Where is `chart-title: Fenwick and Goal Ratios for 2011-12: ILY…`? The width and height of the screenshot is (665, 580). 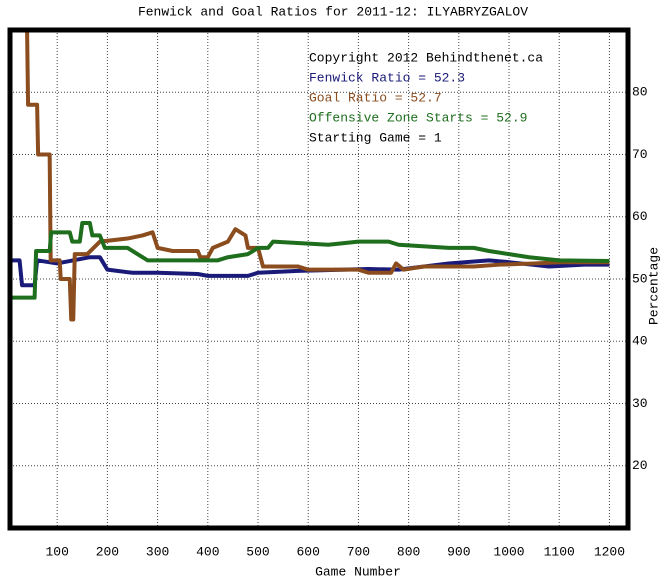
chart-title: Fenwick and Goal Ratios for 2011-12: ILY… is located at coordinates (333, 11).